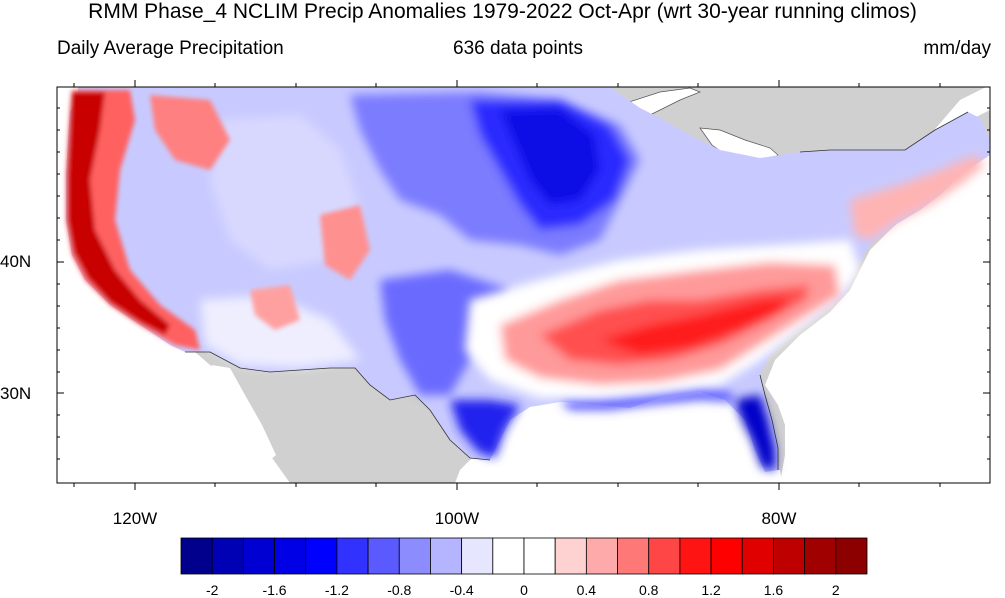 The width and height of the screenshot is (1005, 598). I want to click on blue-florida, so click(755, 432).